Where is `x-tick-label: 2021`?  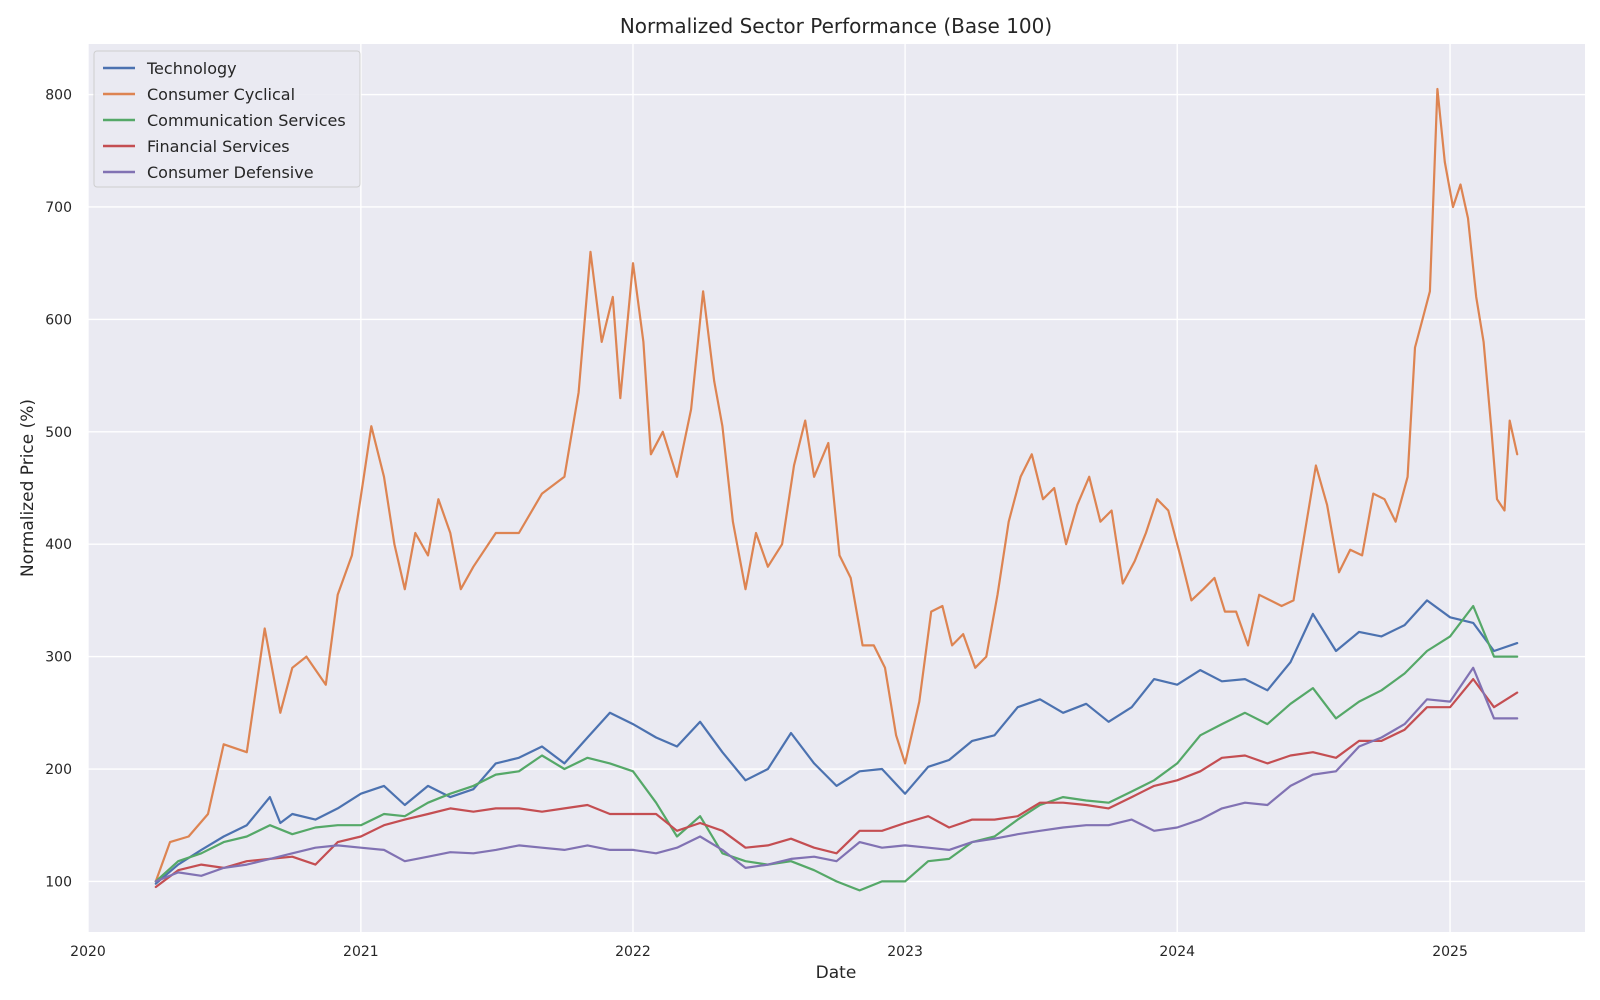
x-tick-label: 2021 is located at coordinates (361, 952).